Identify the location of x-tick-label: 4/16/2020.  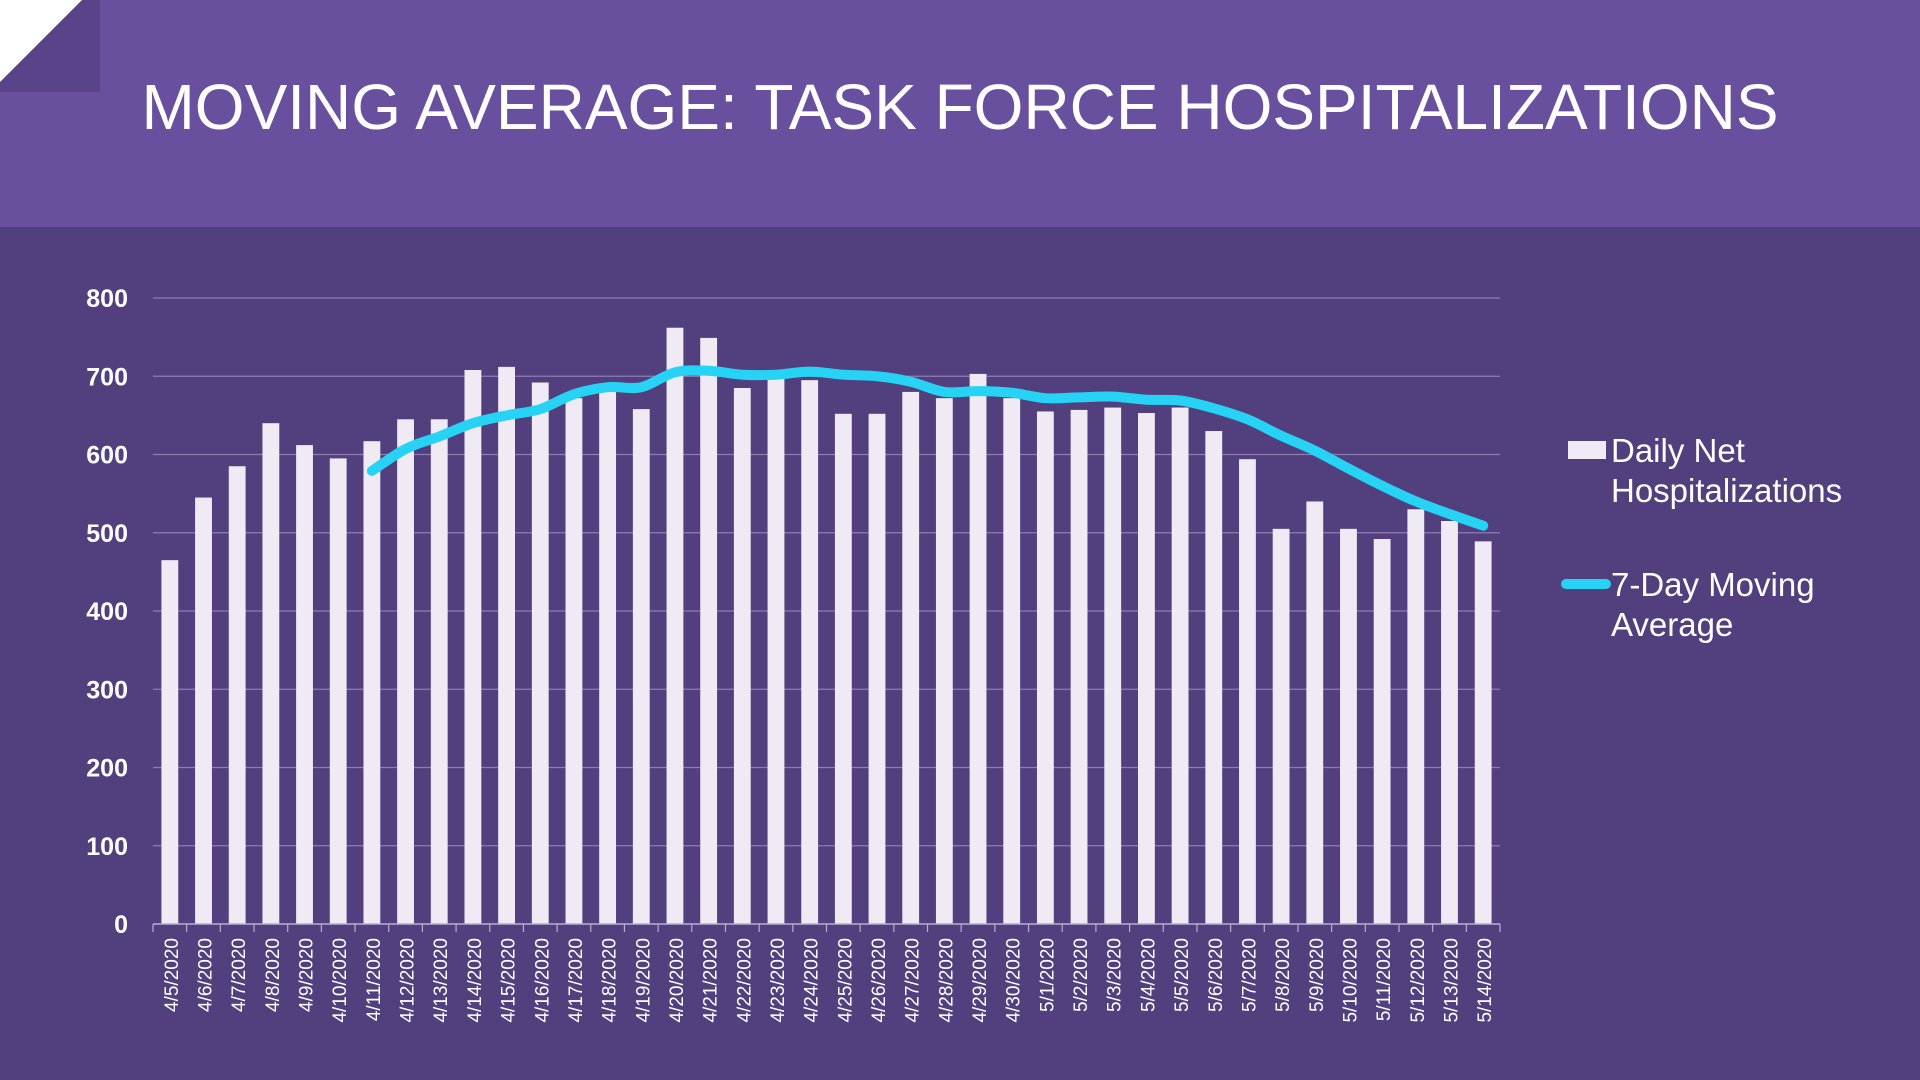
(542, 980).